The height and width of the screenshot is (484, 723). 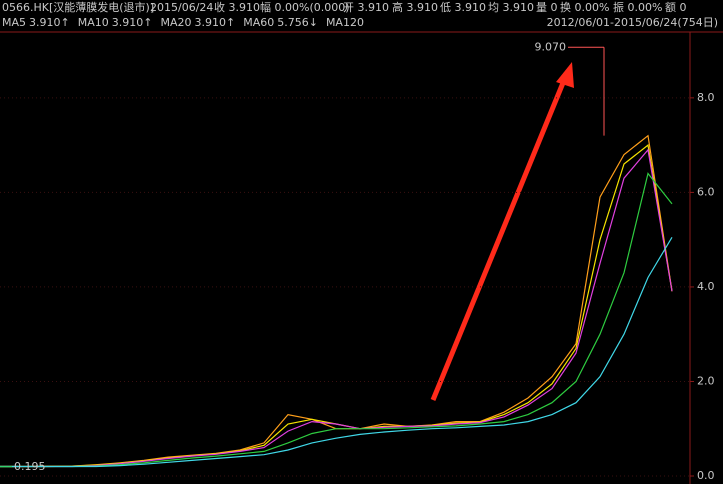 What do you see at coordinates (547, 7) in the screenshot?
I see `volume: 量 0` at bounding box center [547, 7].